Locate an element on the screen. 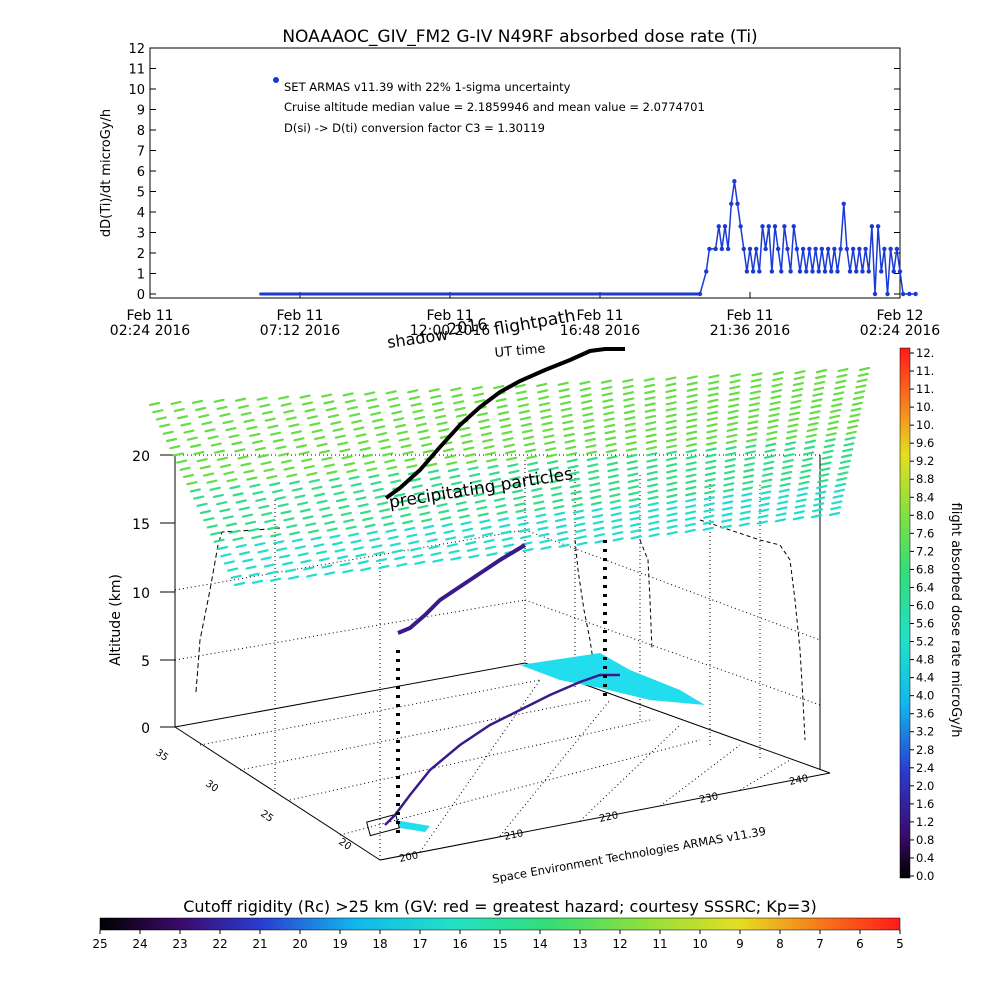 The height and width of the screenshot is (1000, 1000). right-colorbar-tick-label: 9.2 is located at coordinates (925, 461).